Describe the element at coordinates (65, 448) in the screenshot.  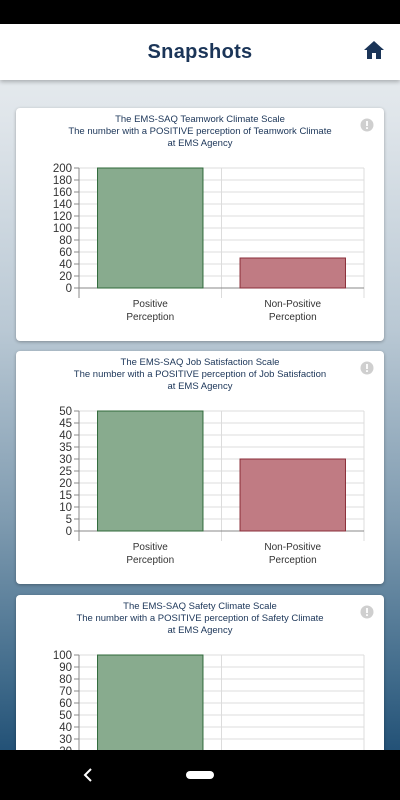
I see `y-tick-label: 35` at that location.